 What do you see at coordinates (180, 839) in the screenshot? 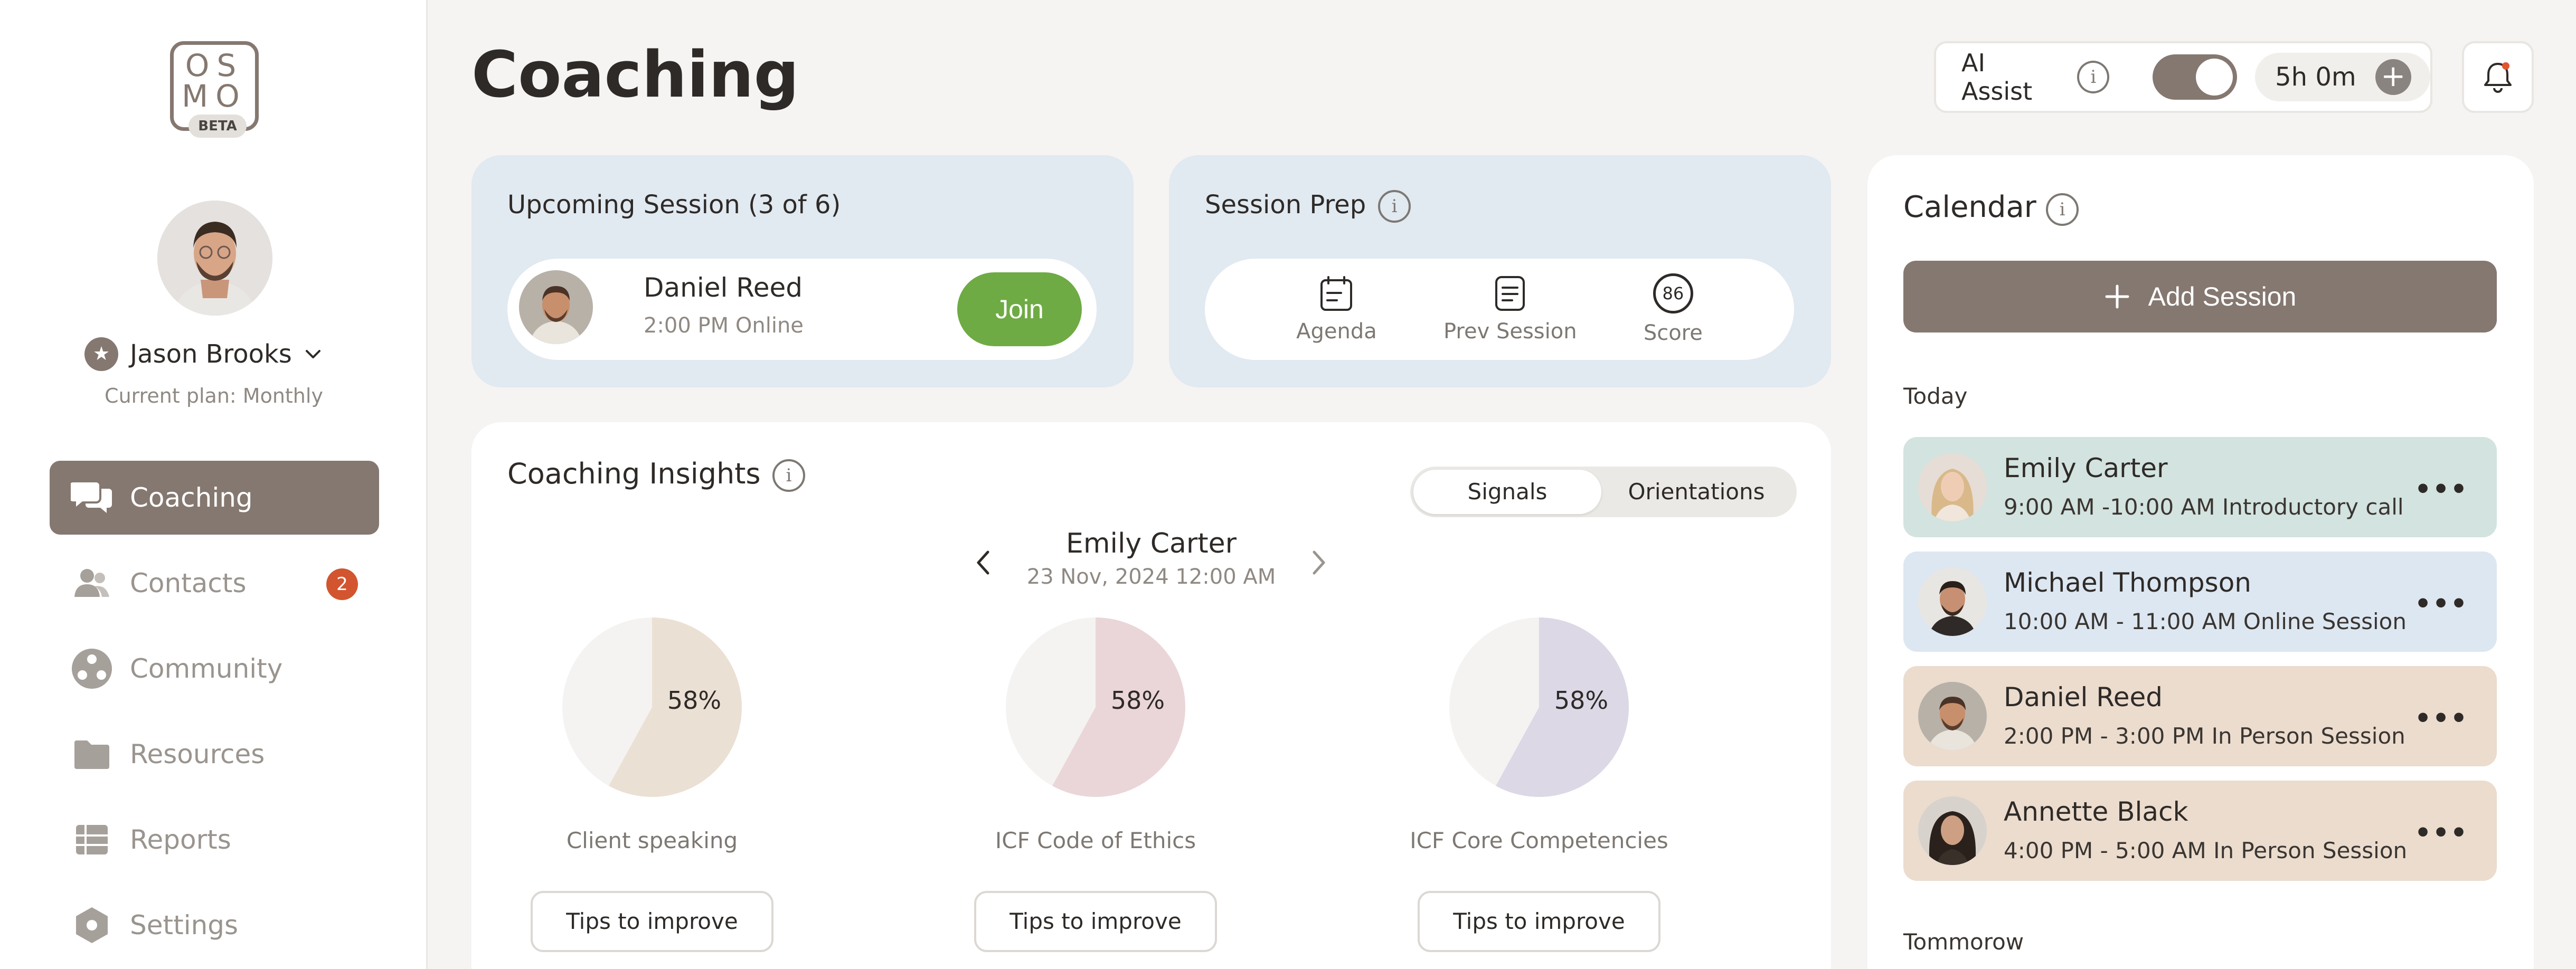
I see `sidebar-item-label: Reports` at bounding box center [180, 839].